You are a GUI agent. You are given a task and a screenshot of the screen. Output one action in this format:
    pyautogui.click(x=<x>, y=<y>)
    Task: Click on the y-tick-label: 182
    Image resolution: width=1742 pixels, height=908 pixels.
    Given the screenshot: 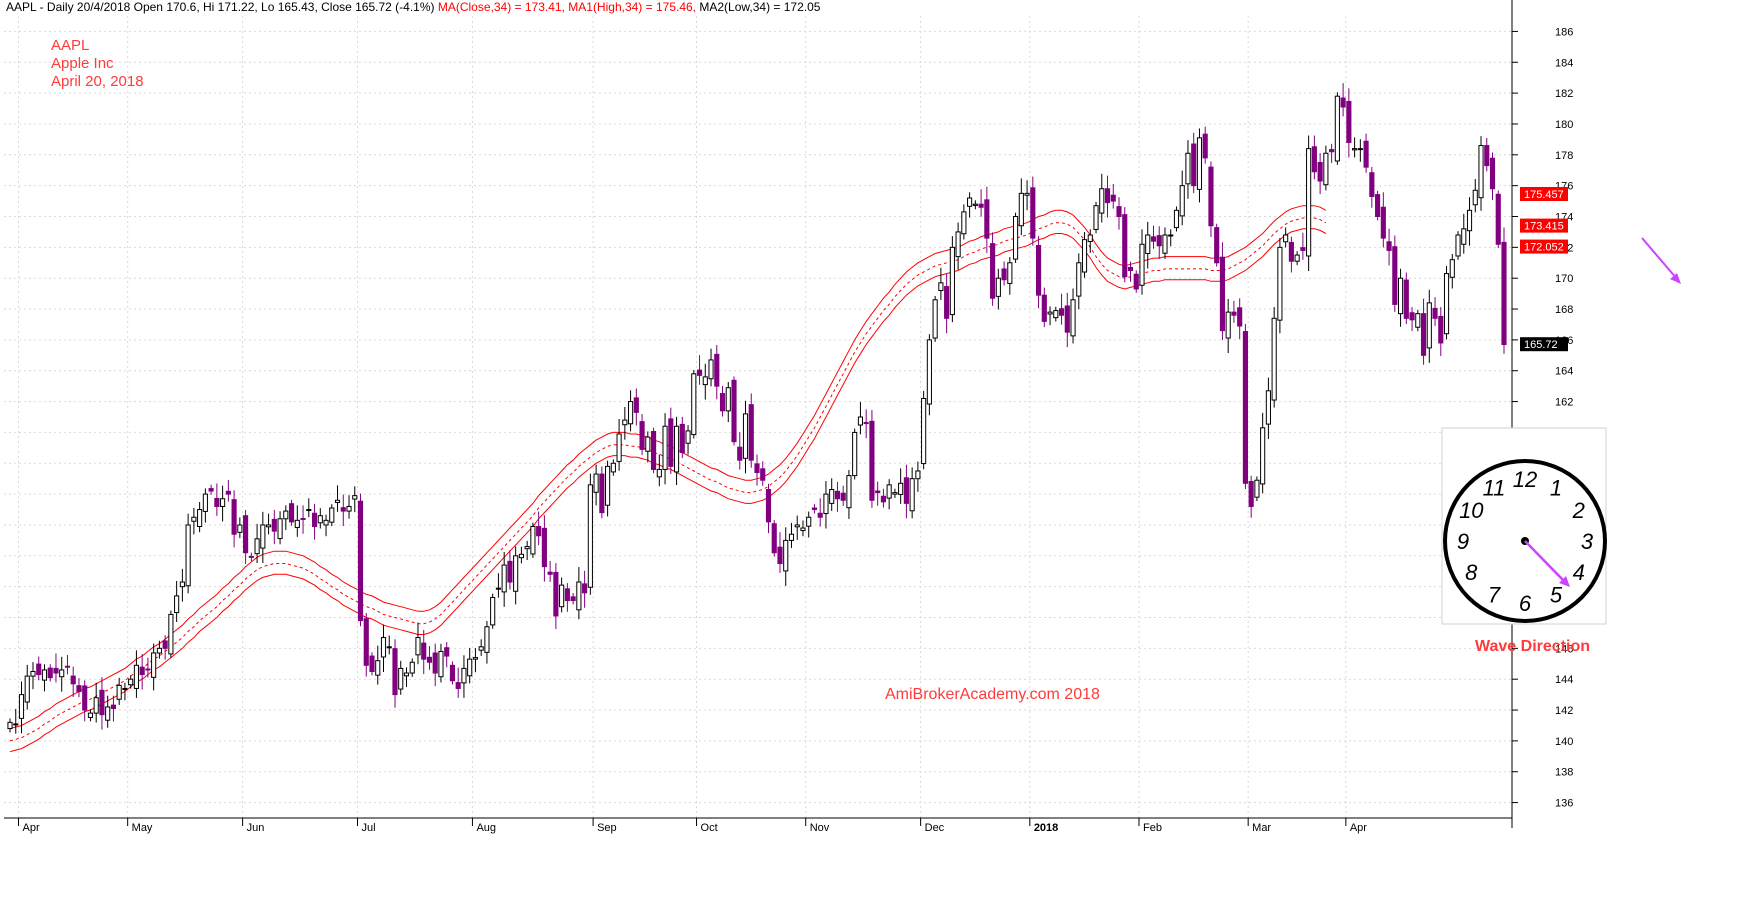 What is the action you would take?
    pyautogui.click(x=1564, y=94)
    